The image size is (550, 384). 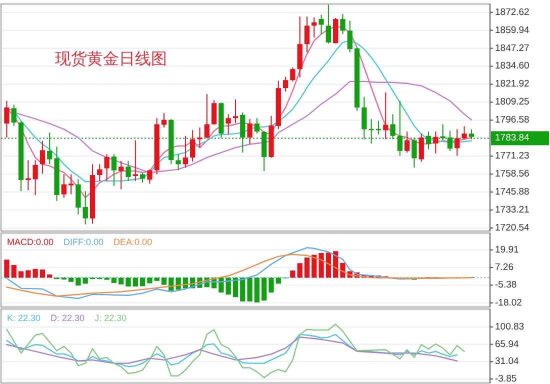 What do you see at coordinates (507, 344) in the screenshot?
I see `y-tick-label: 65.94` at bounding box center [507, 344].